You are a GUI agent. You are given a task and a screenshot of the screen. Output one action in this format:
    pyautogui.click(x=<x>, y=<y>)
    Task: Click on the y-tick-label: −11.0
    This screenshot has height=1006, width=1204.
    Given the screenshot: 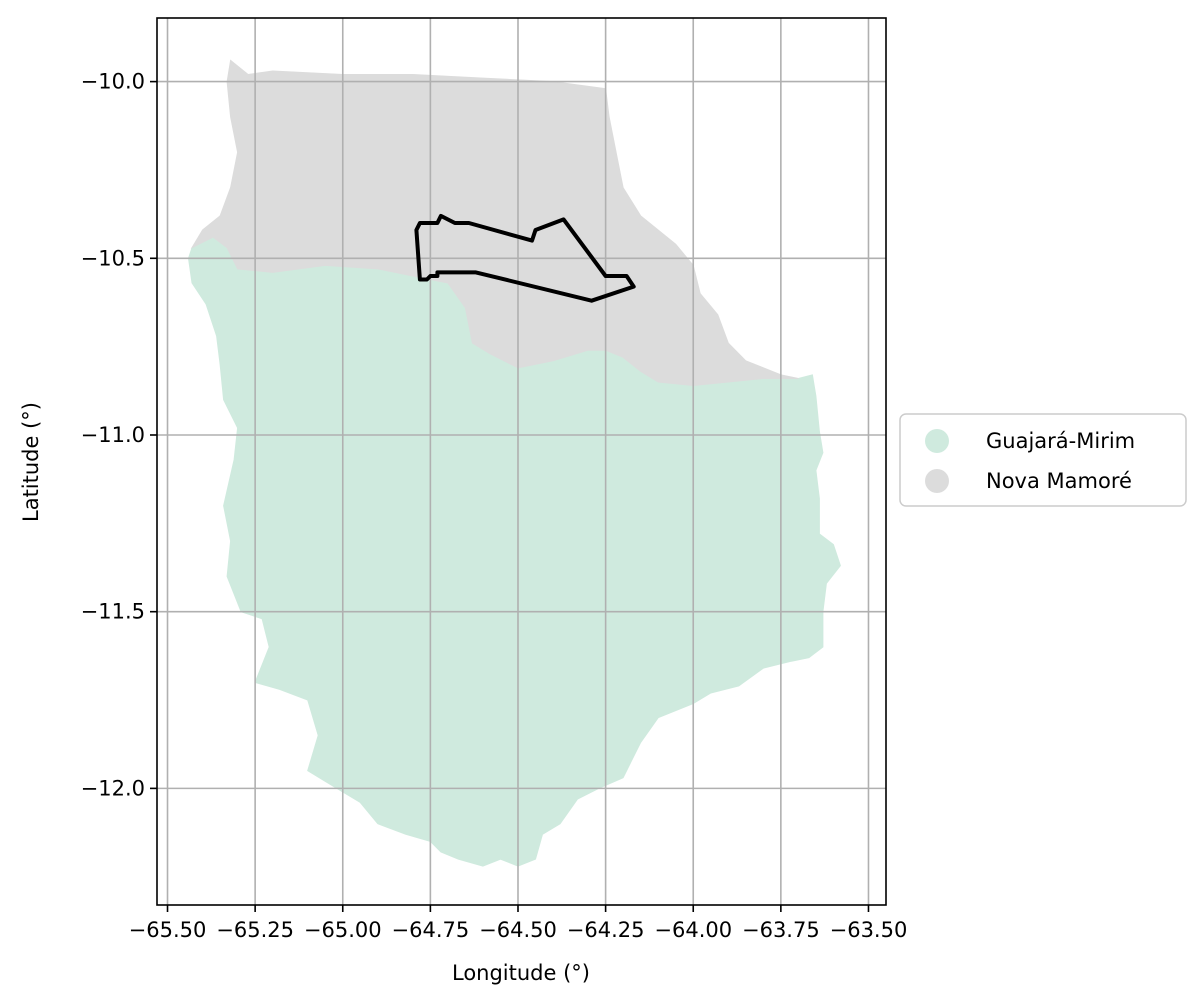 What is the action you would take?
    pyautogui.click(x=113, y=435)
    